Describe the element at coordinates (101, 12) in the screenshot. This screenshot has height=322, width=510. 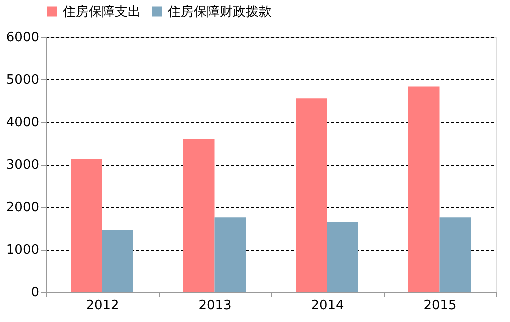
I see `legend-label: 住房保障支出` at that location.